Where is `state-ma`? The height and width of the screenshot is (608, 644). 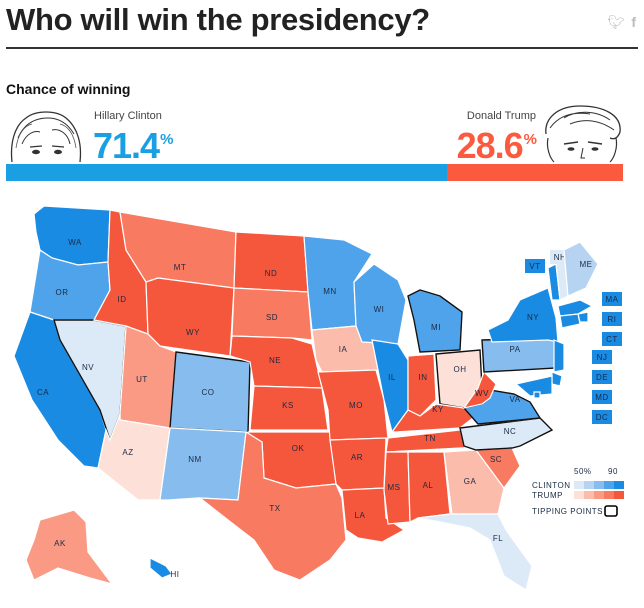 state-ma is located at coordinates (575, 308).